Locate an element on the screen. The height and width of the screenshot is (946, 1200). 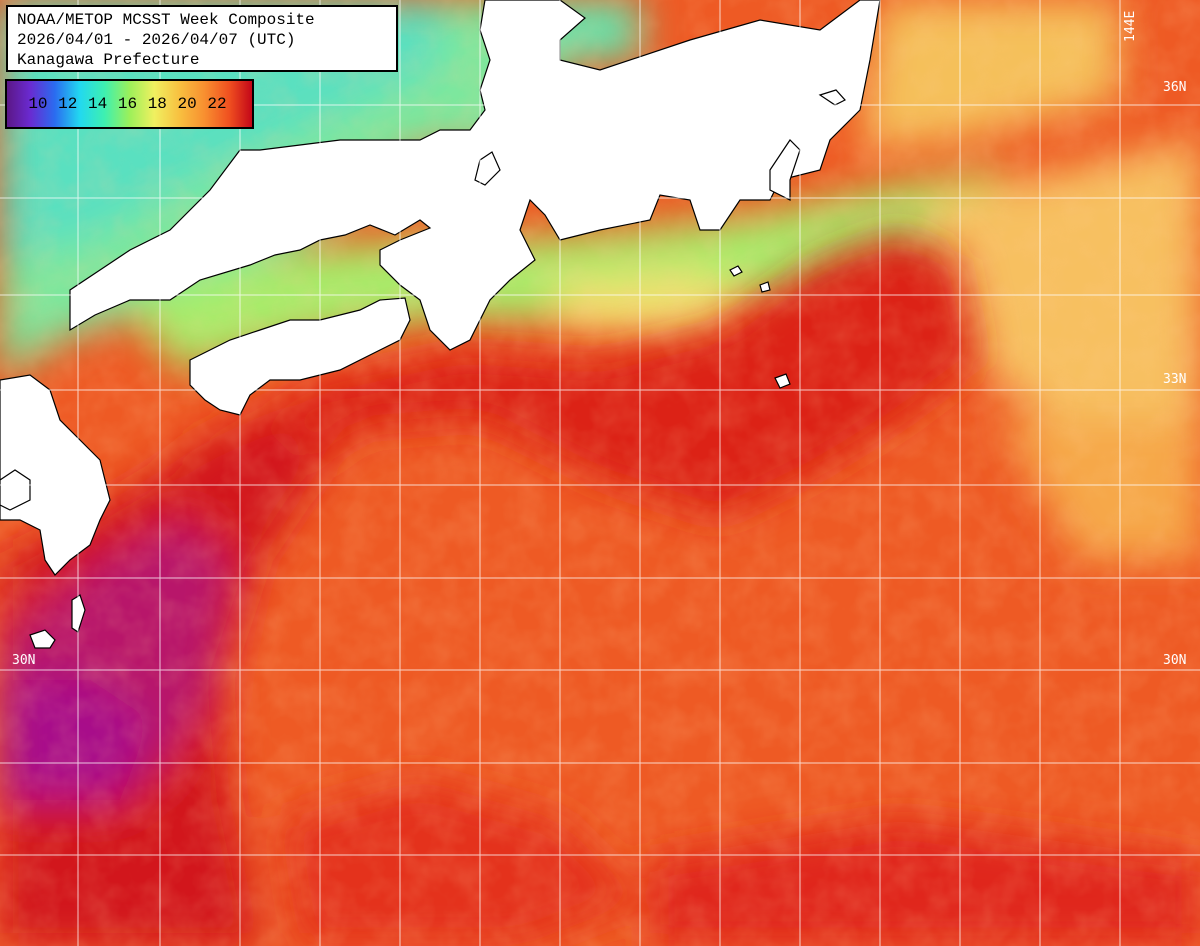
land-kyushu-south is located at coordinates (15, 490).